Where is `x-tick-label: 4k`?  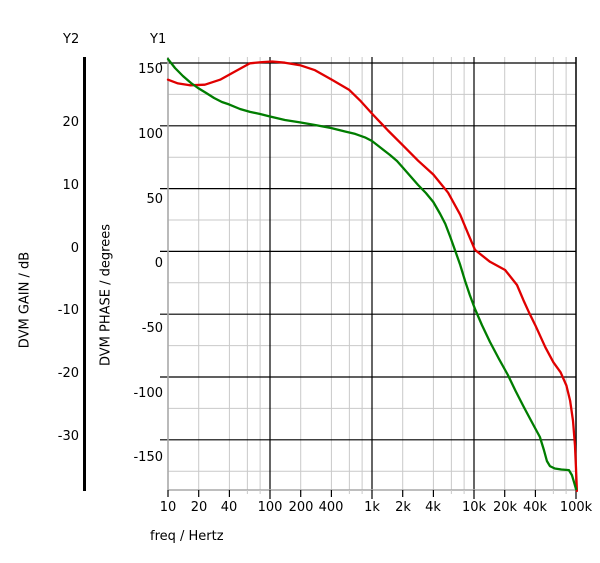
x-tick-label: 4k is located at coordinates (433, 507).